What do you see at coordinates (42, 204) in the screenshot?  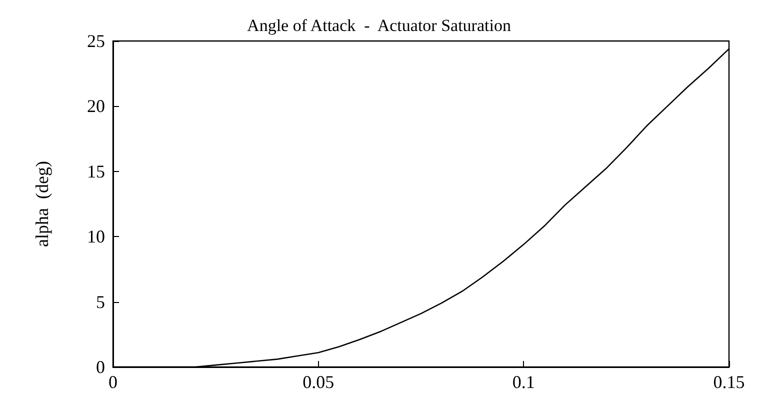 I see `y-axis-title: alpha (deg)` at bounding box center [42, 204].